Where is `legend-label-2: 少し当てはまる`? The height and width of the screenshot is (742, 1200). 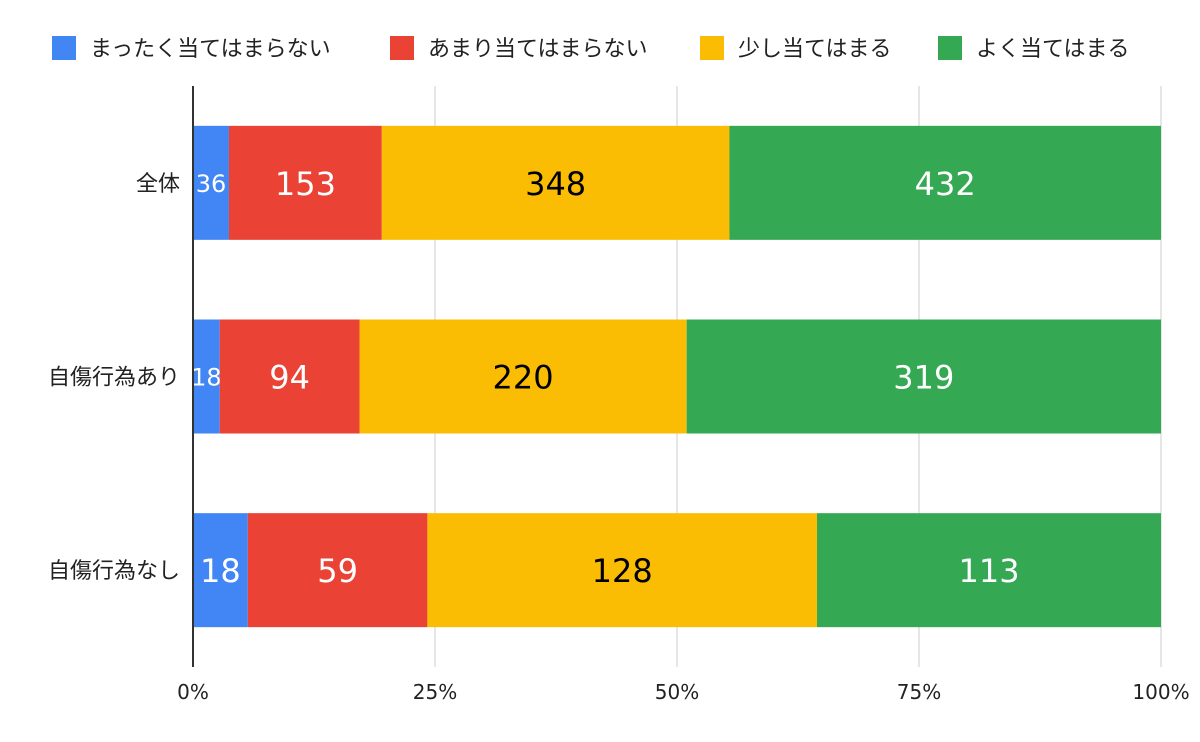
legend-label-2: 少し当てはまる is located at coordinates (815, 49).